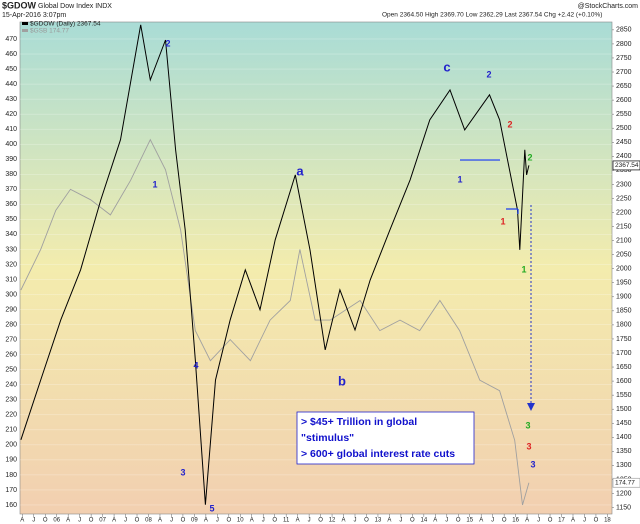  I want to click on x-tick-label: 17, so click(561, 521).